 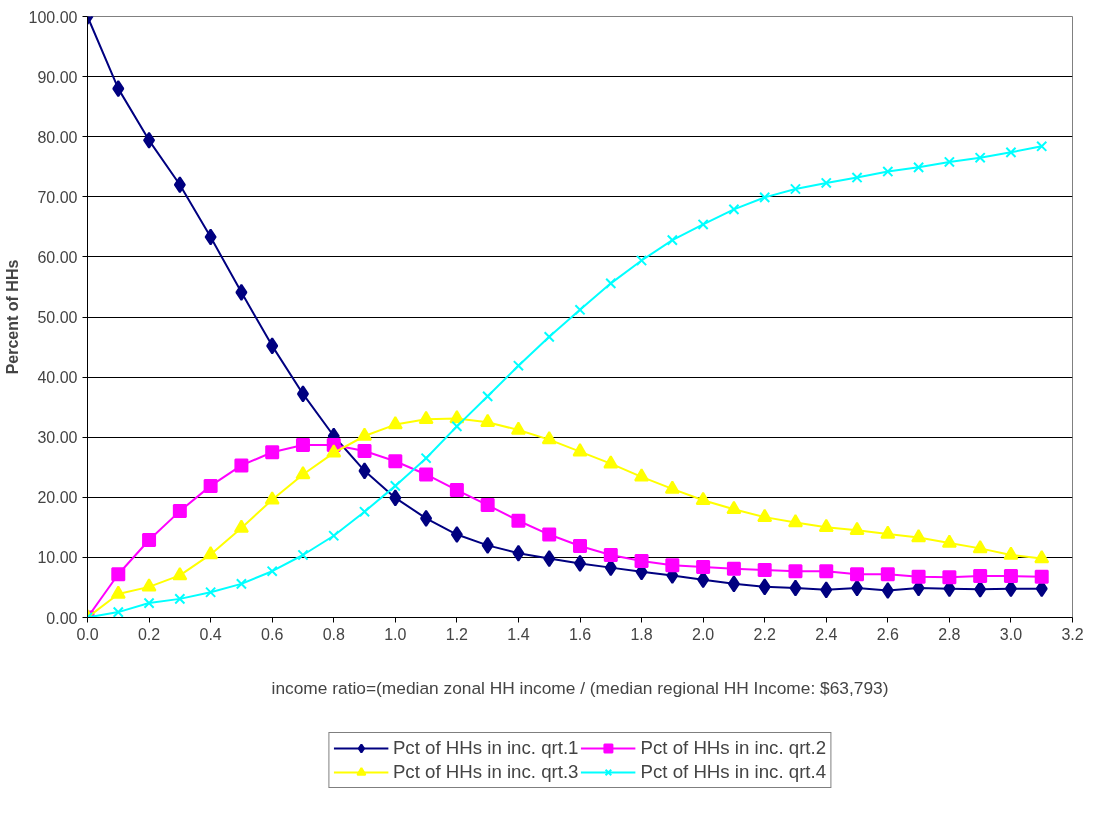 What do you see at coordinates (395, 634) in the screenshot?
I see `x-tick-label: 1.0` at bounding box center [395, 634].